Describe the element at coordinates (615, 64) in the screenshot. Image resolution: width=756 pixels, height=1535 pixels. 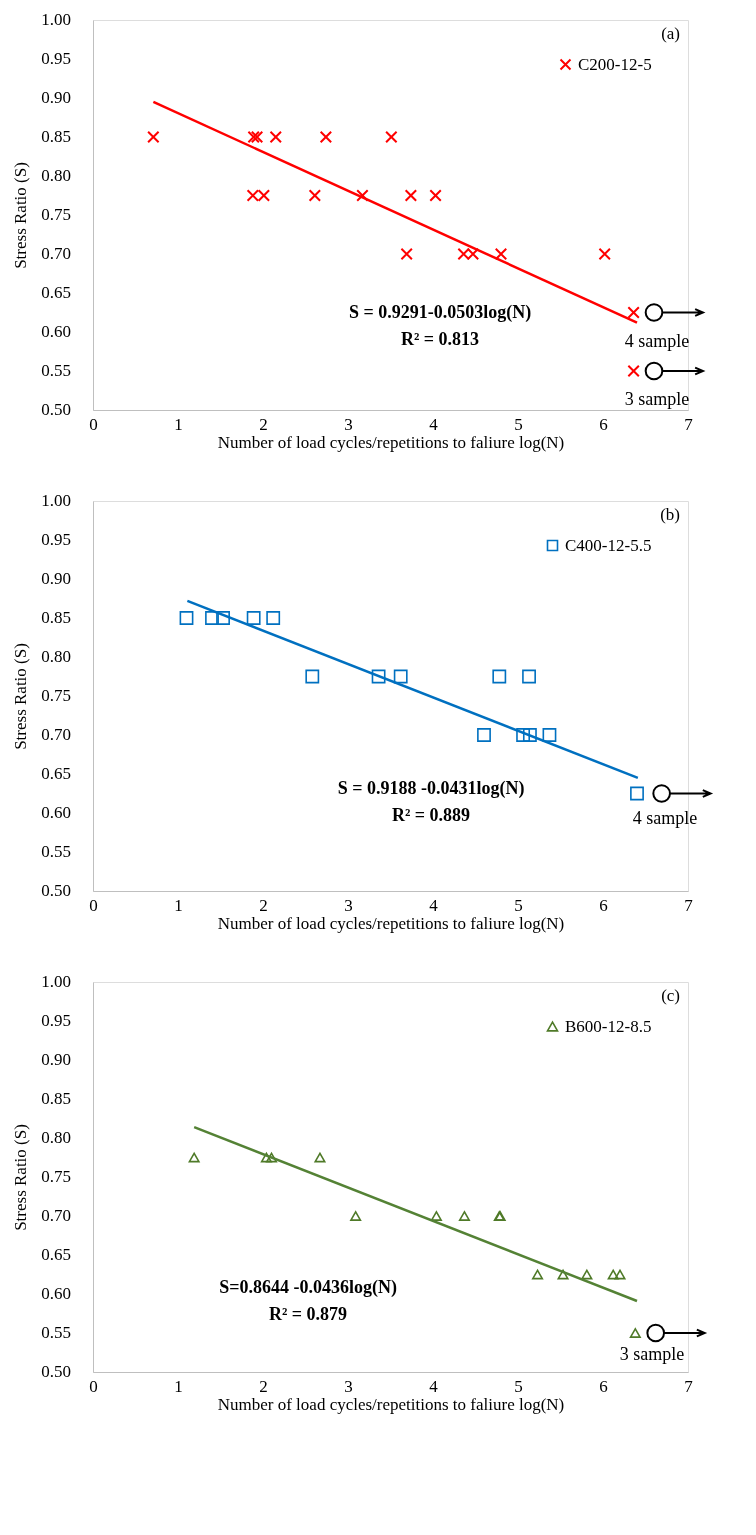
I see `legend-label: C200-12-5` at that location.